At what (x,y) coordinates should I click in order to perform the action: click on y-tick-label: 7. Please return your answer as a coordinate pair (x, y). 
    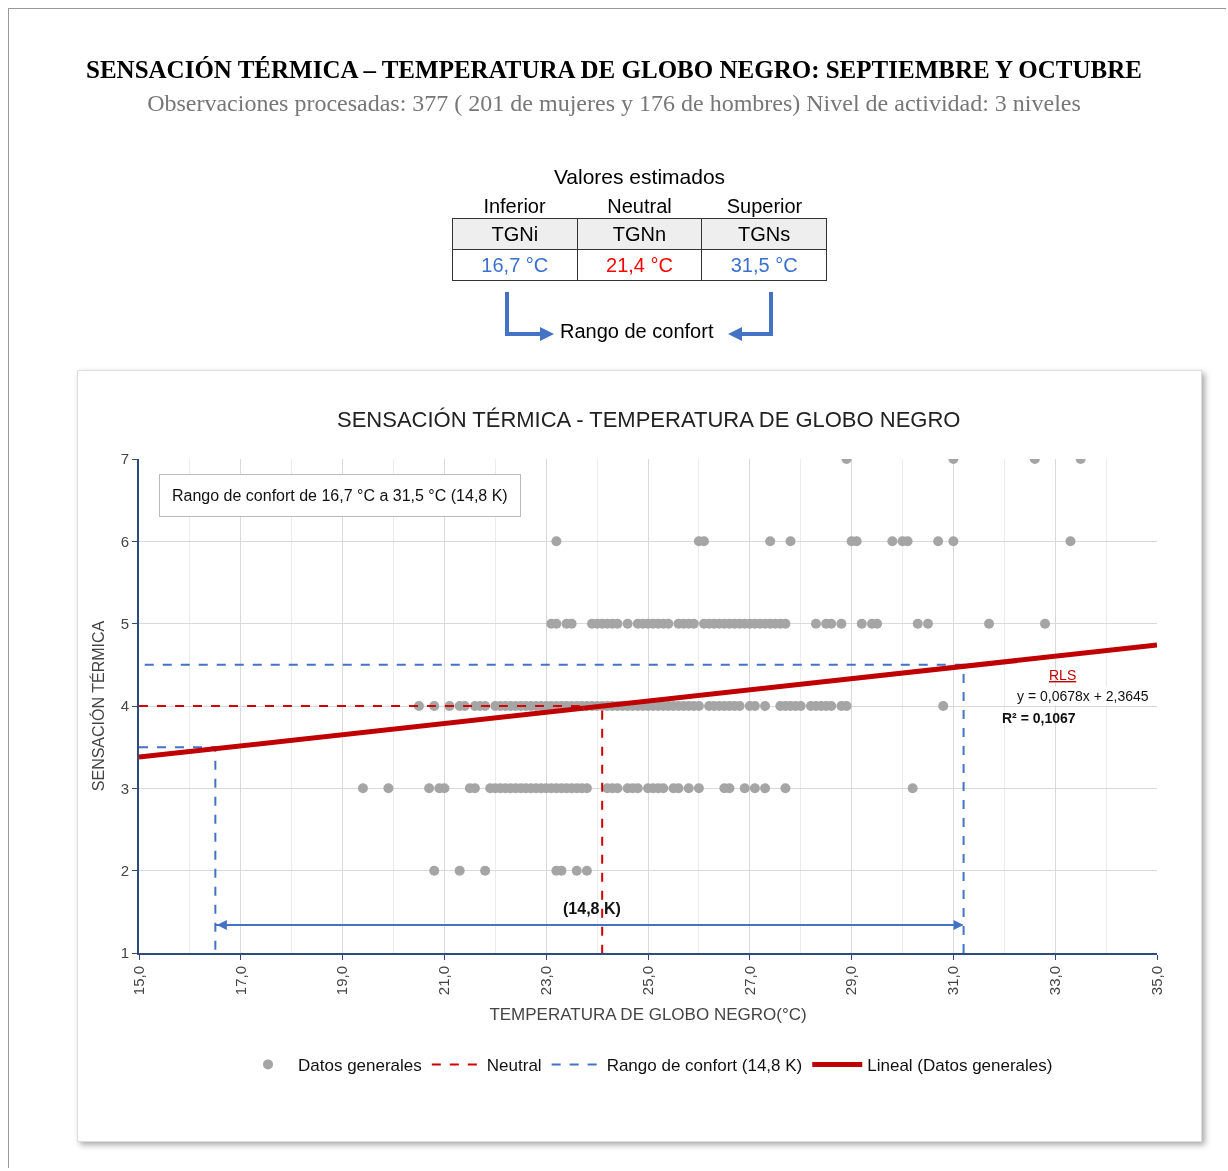
    Looking at the image, I should click on (124, 459).